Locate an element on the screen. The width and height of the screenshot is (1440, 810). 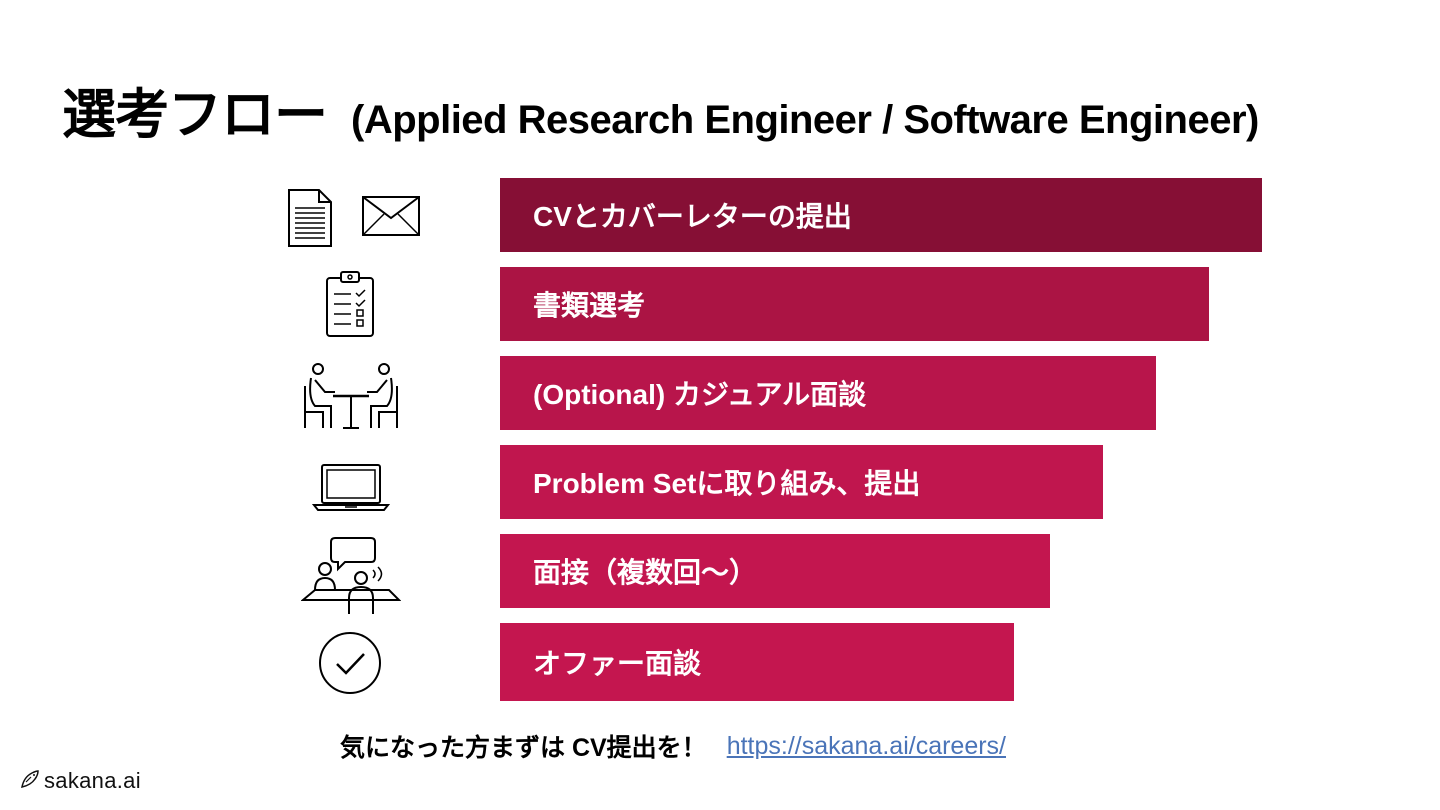
interview-speech-bubble-icon is located at coordinates (351, 576).